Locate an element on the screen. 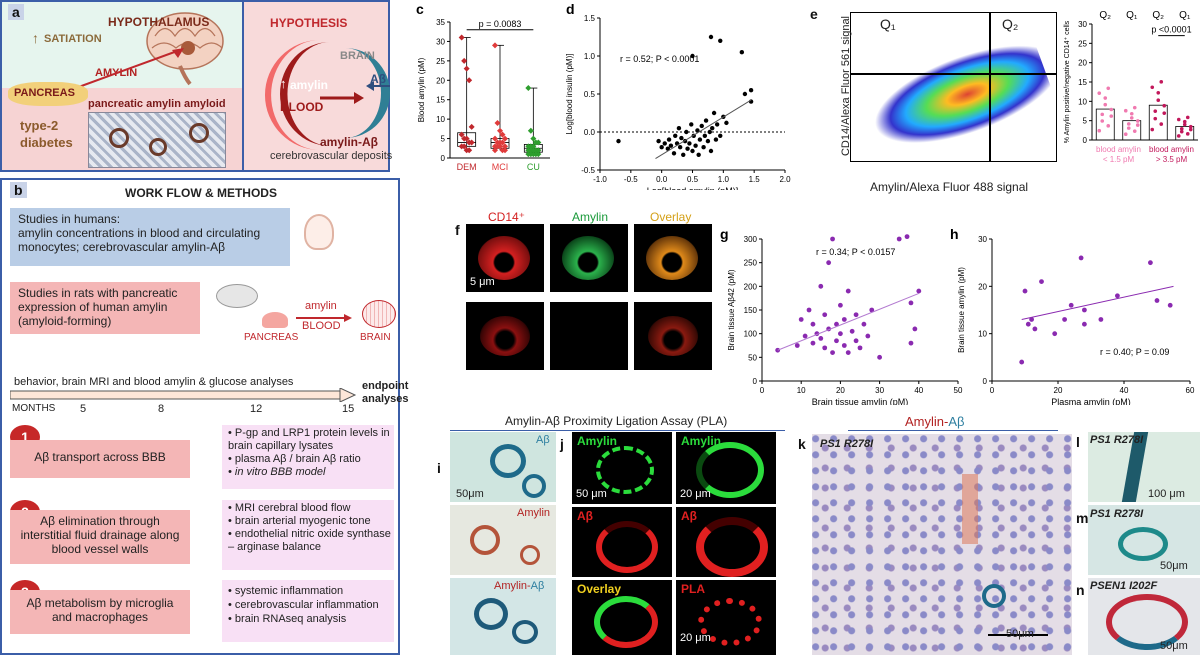  hypothalamus-label: HYPOTHALAMUS is located at coordinates (159, 22).